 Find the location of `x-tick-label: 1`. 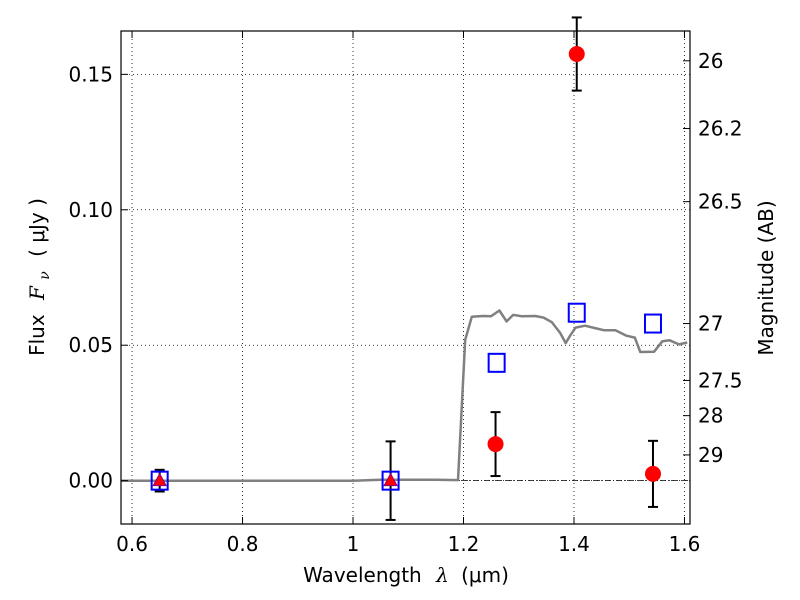

x-tick-label: 1 is located at coordinates (353, 544).